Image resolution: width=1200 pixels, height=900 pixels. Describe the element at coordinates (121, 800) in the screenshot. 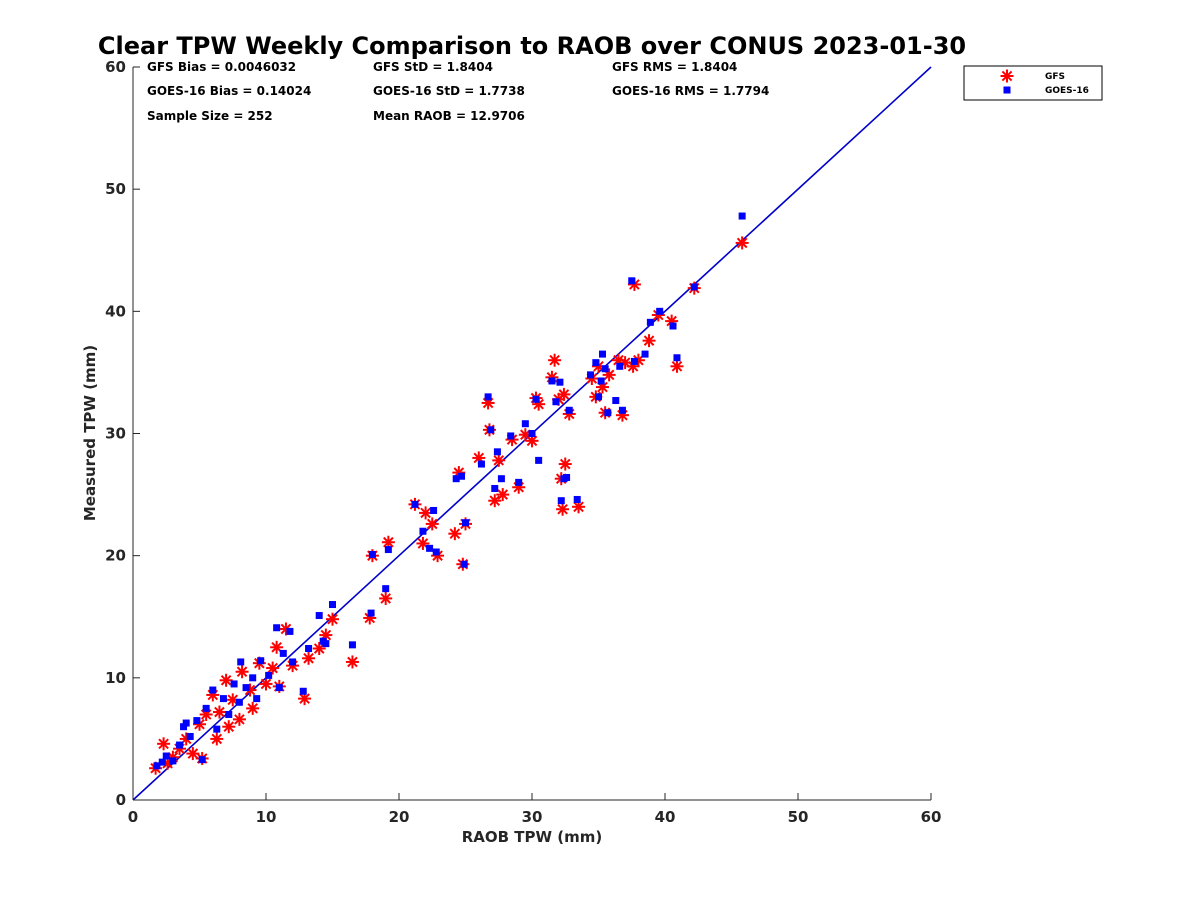

I see `y-tick-label: 0` at that location.